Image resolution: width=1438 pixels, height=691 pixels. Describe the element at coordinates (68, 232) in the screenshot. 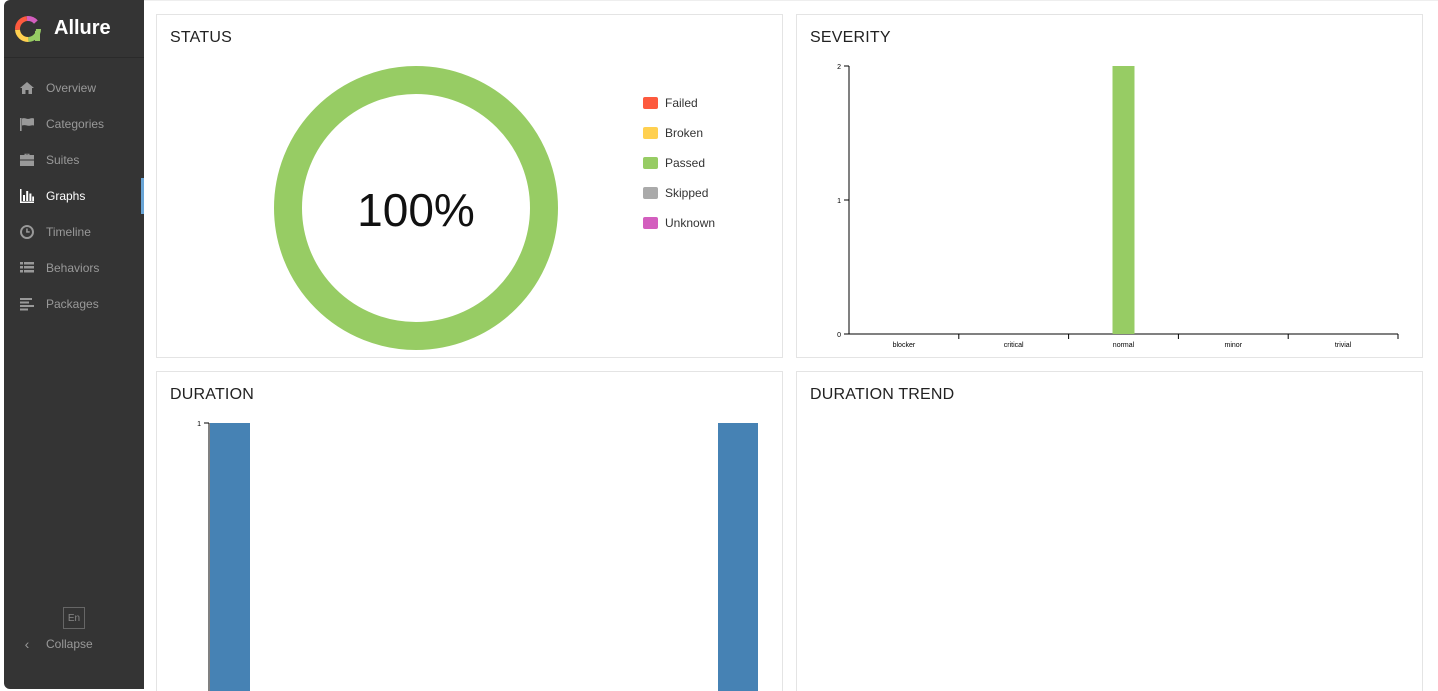

I see `sidebar-item-label: Timeline` at that location.